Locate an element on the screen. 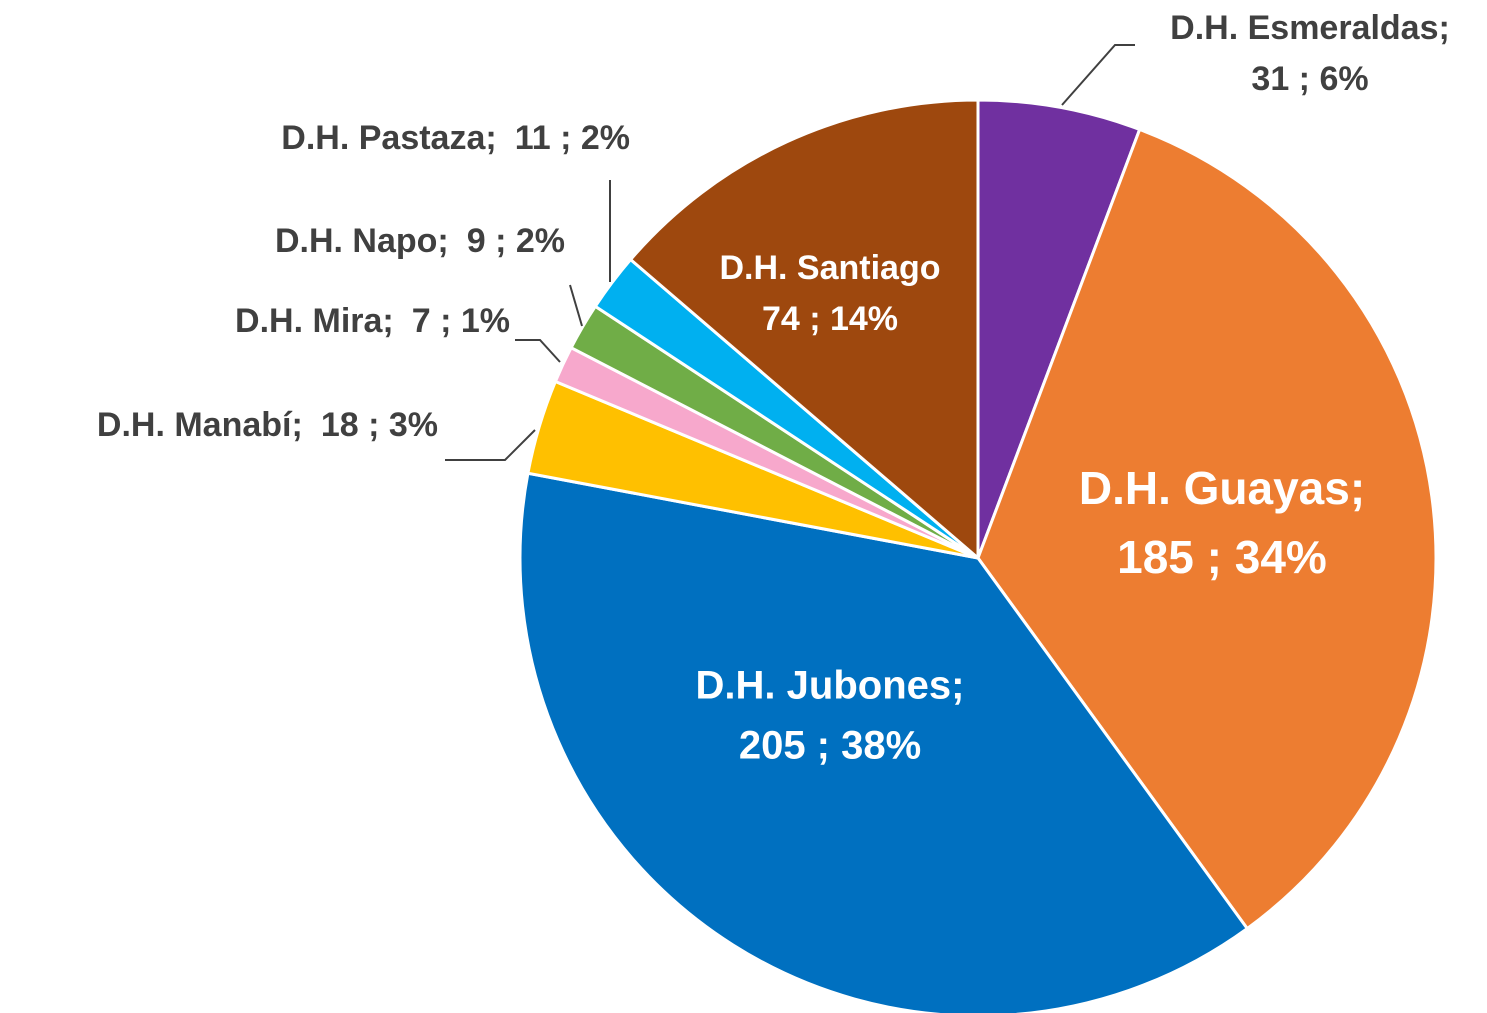  slice-label: D.H. Esmeraldas; is located at coordinates (1310, 28).